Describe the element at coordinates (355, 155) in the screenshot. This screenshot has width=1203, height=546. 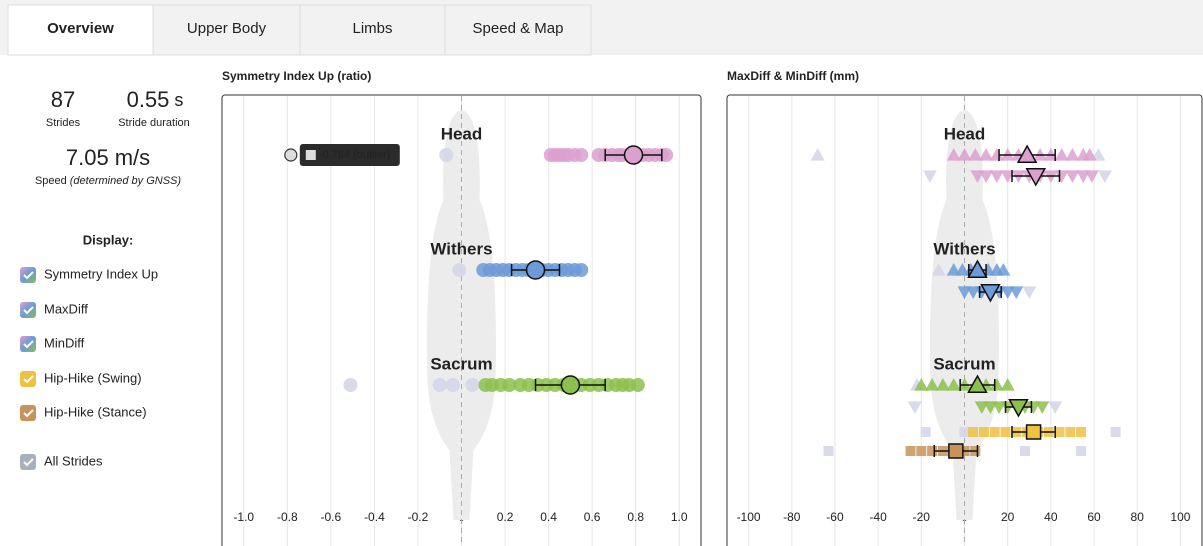
I see `tooltip-text: -0.784 (outlier)` at that location.